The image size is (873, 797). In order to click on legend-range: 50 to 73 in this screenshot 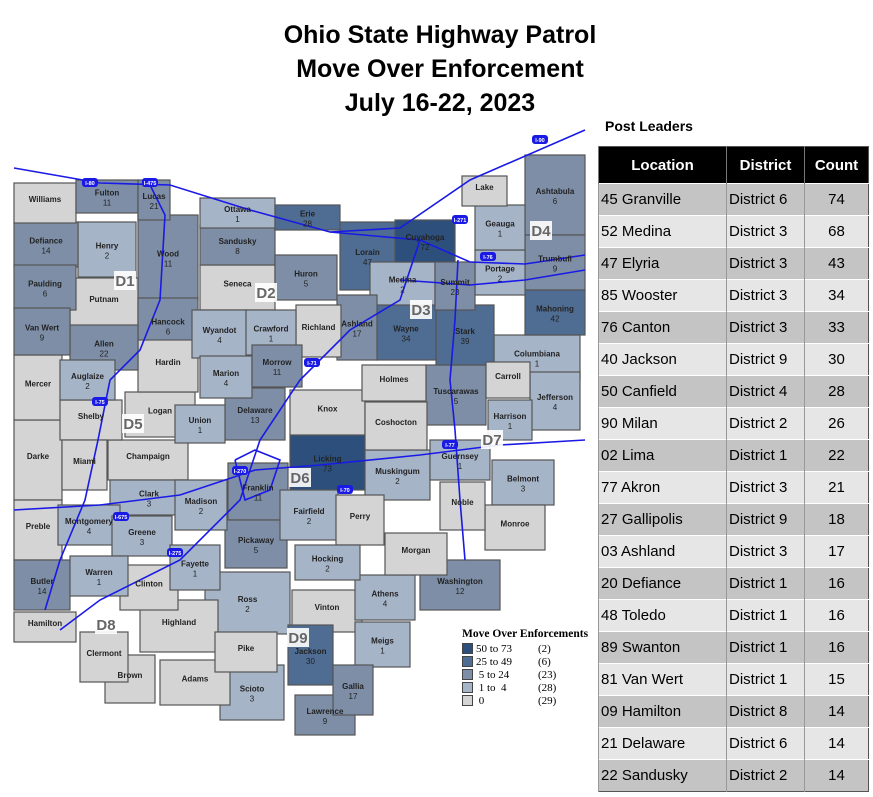, I will do `click(494, 648)`.